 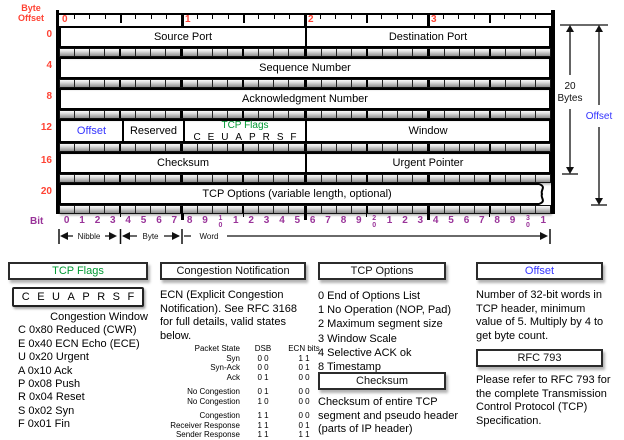 I want to click on tcp-flags-list-first-line: Congestion Window, so click(x=99, y=317).